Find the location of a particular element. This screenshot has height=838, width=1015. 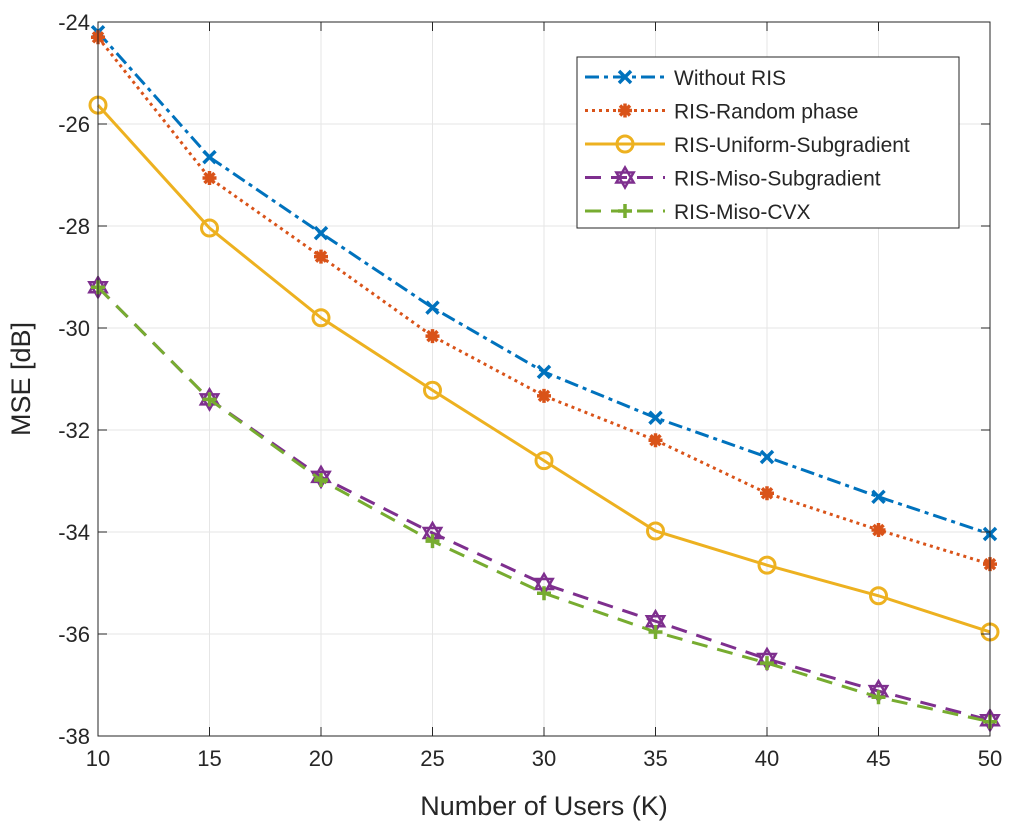

y-tick-label: -26 is located at coordinates (74, 124).